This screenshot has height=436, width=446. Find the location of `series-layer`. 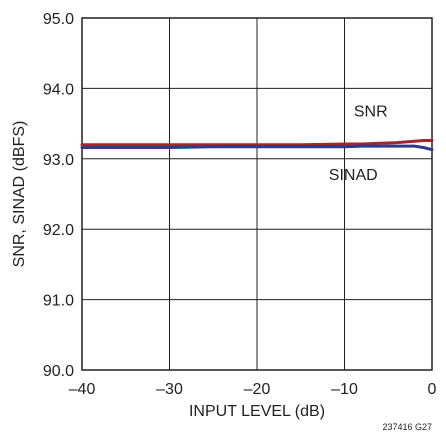

series-layer is located at coordinates (257, 145).